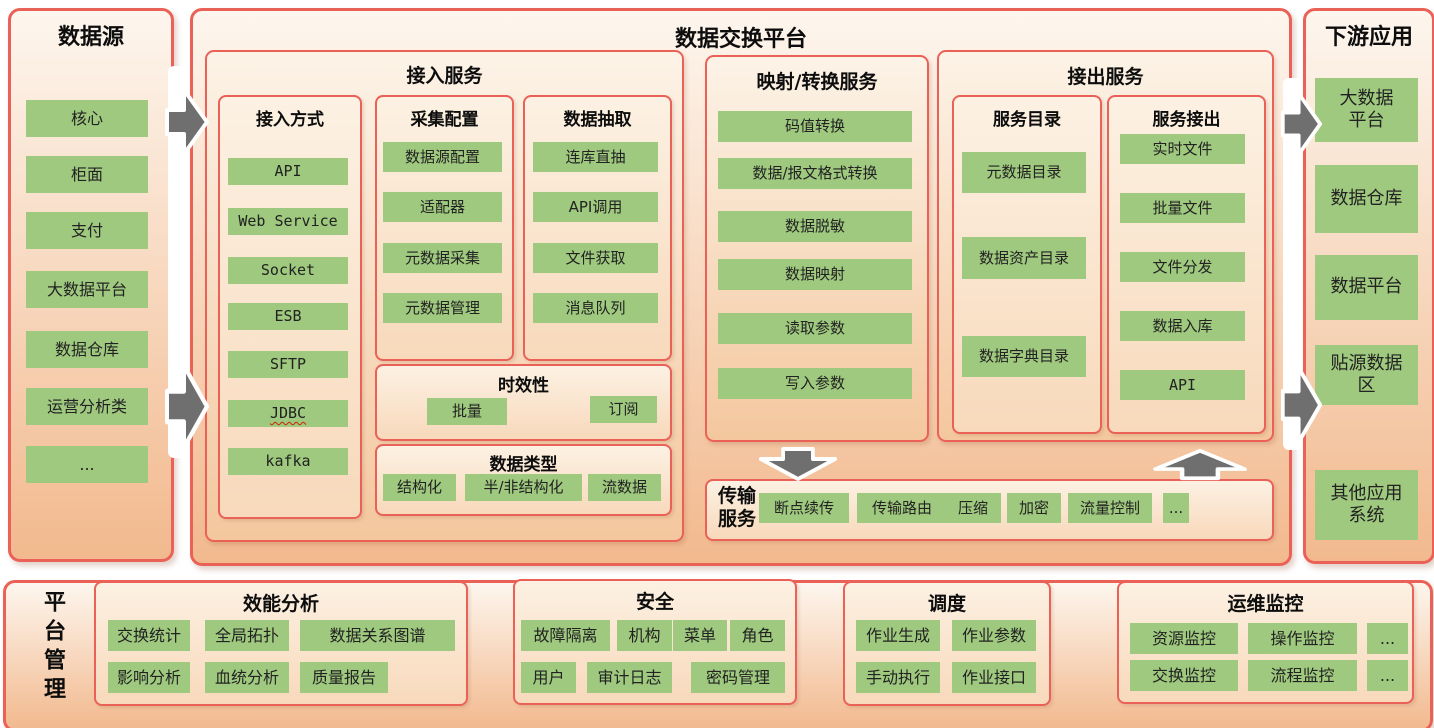 Image resolution: width=1434 pixels, height=728 pixels. Describe the element at coordinates (1184, 675) in the screenshot. I see `monitoring-item: 交换监控` at that location.